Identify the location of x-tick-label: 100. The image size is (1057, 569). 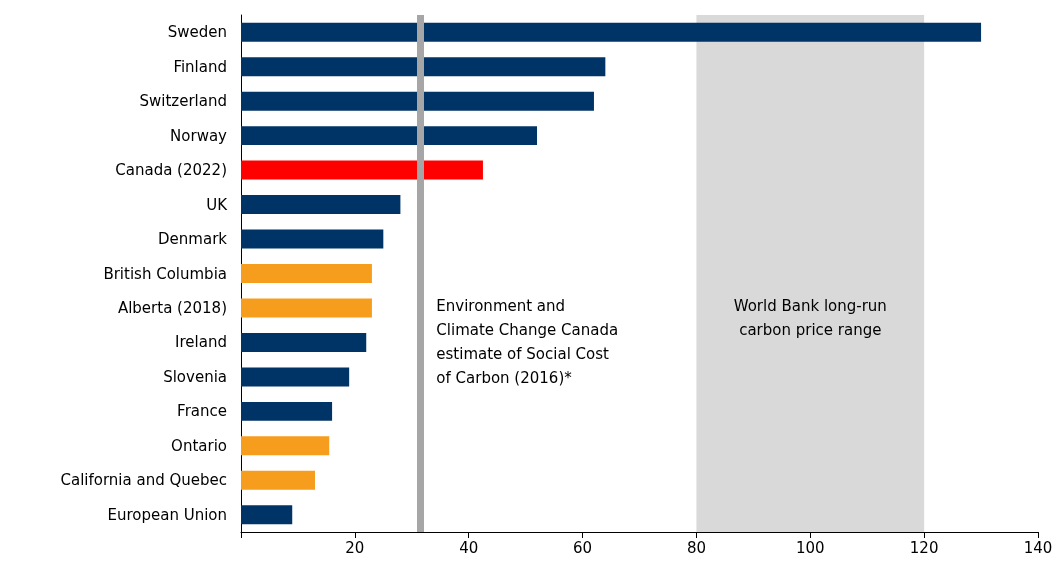
(810, 547).